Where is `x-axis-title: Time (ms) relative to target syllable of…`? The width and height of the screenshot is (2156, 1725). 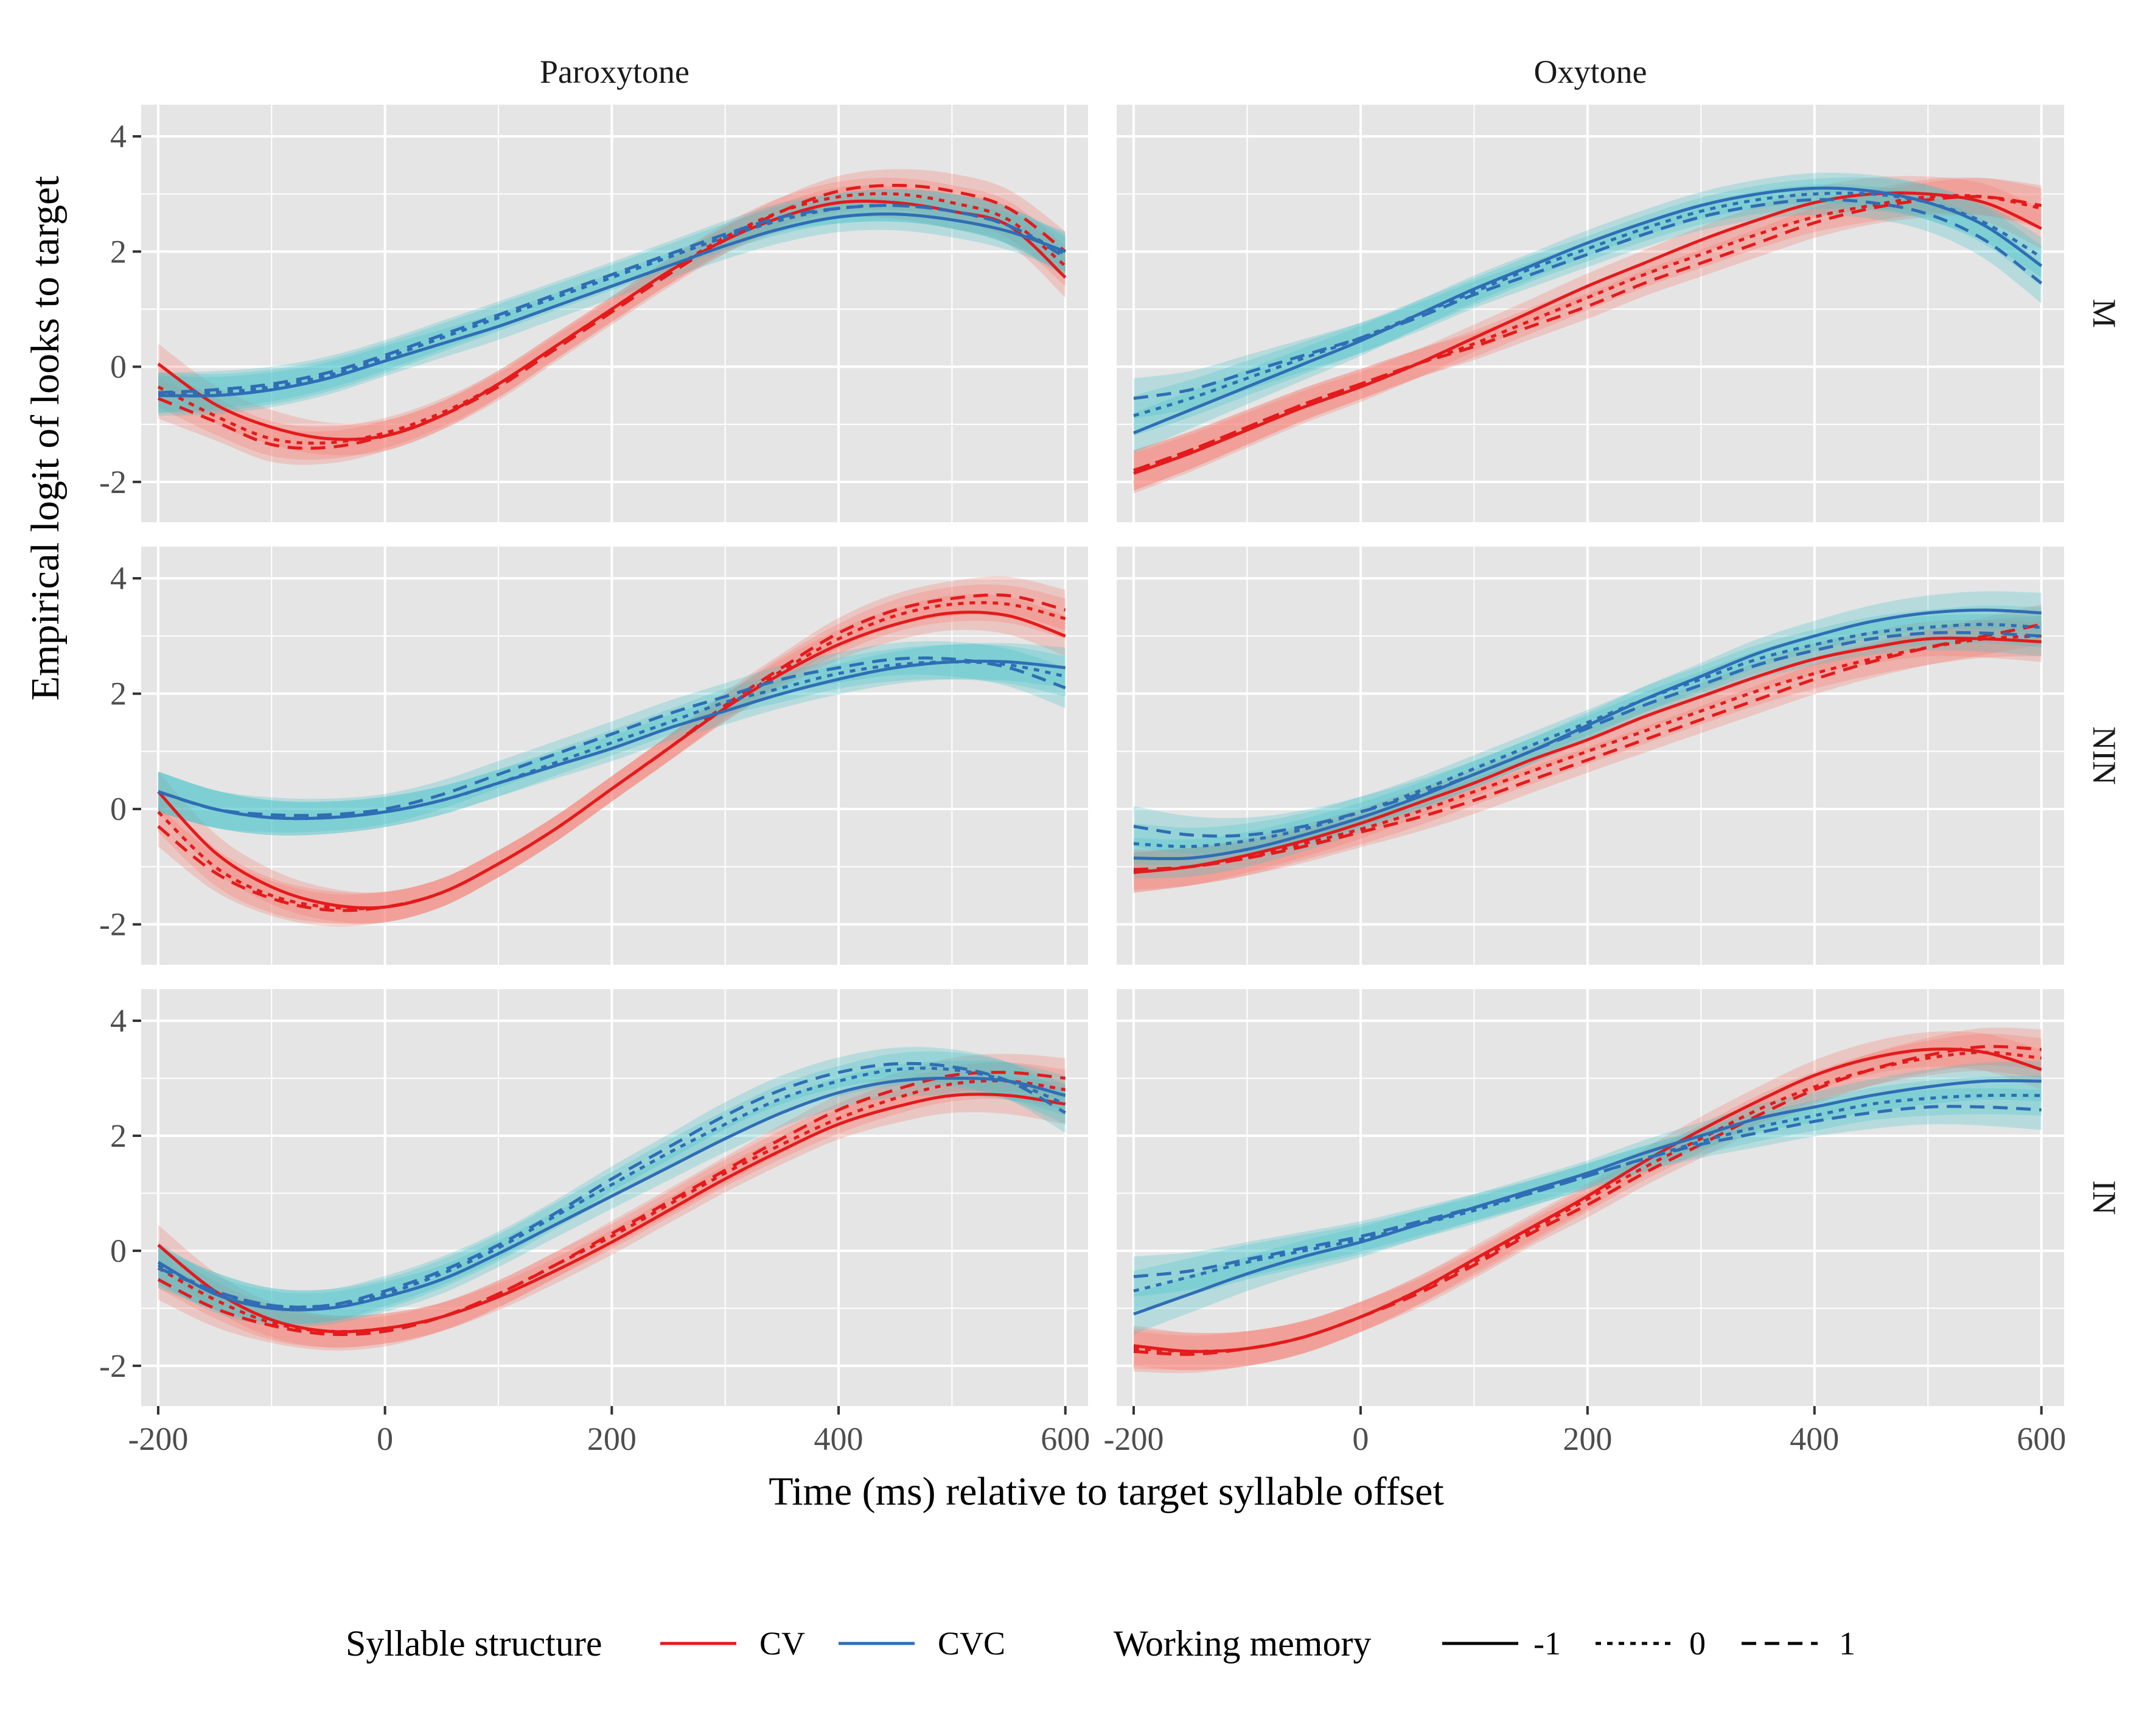 x-axis-title: Time (ms) relative to target syllable of… is located at coordinates (1106, 1491).